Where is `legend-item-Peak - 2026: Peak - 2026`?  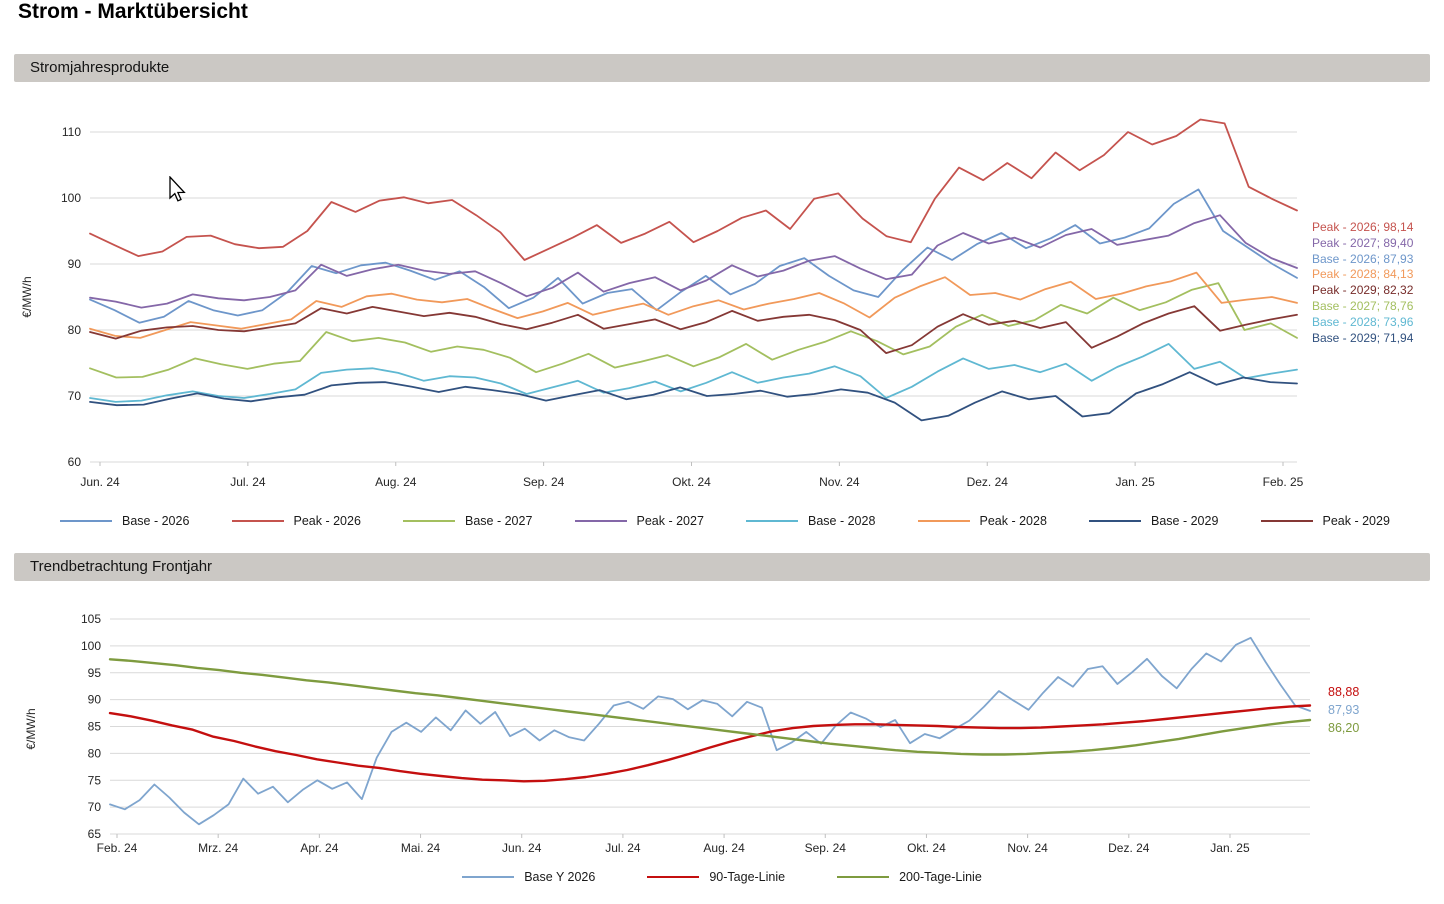 legend-item-Peak - 2026: Peak - 2026 is located at coordinates (296, 521).